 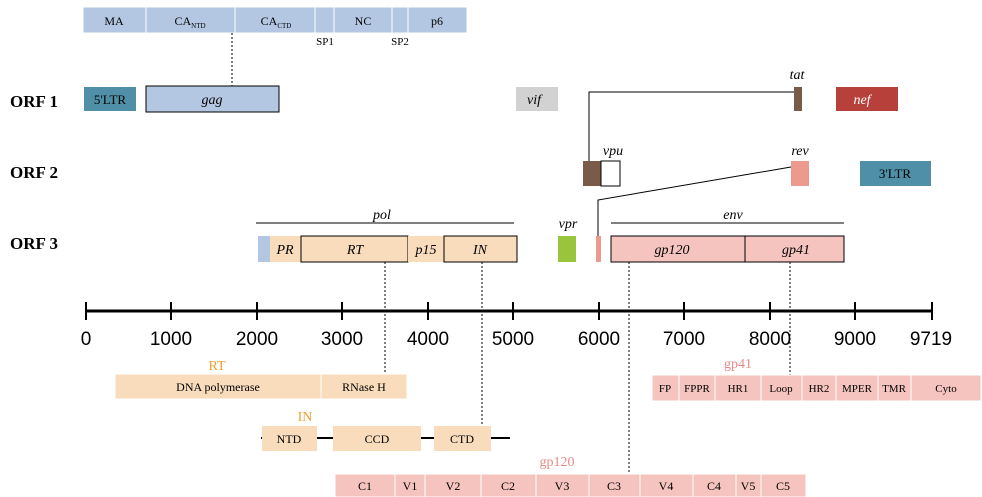 What do you see at coordinates (114, 21) in the screenshot?
I see `gag-domain-ma: MA` at bounding box center [114, 21].